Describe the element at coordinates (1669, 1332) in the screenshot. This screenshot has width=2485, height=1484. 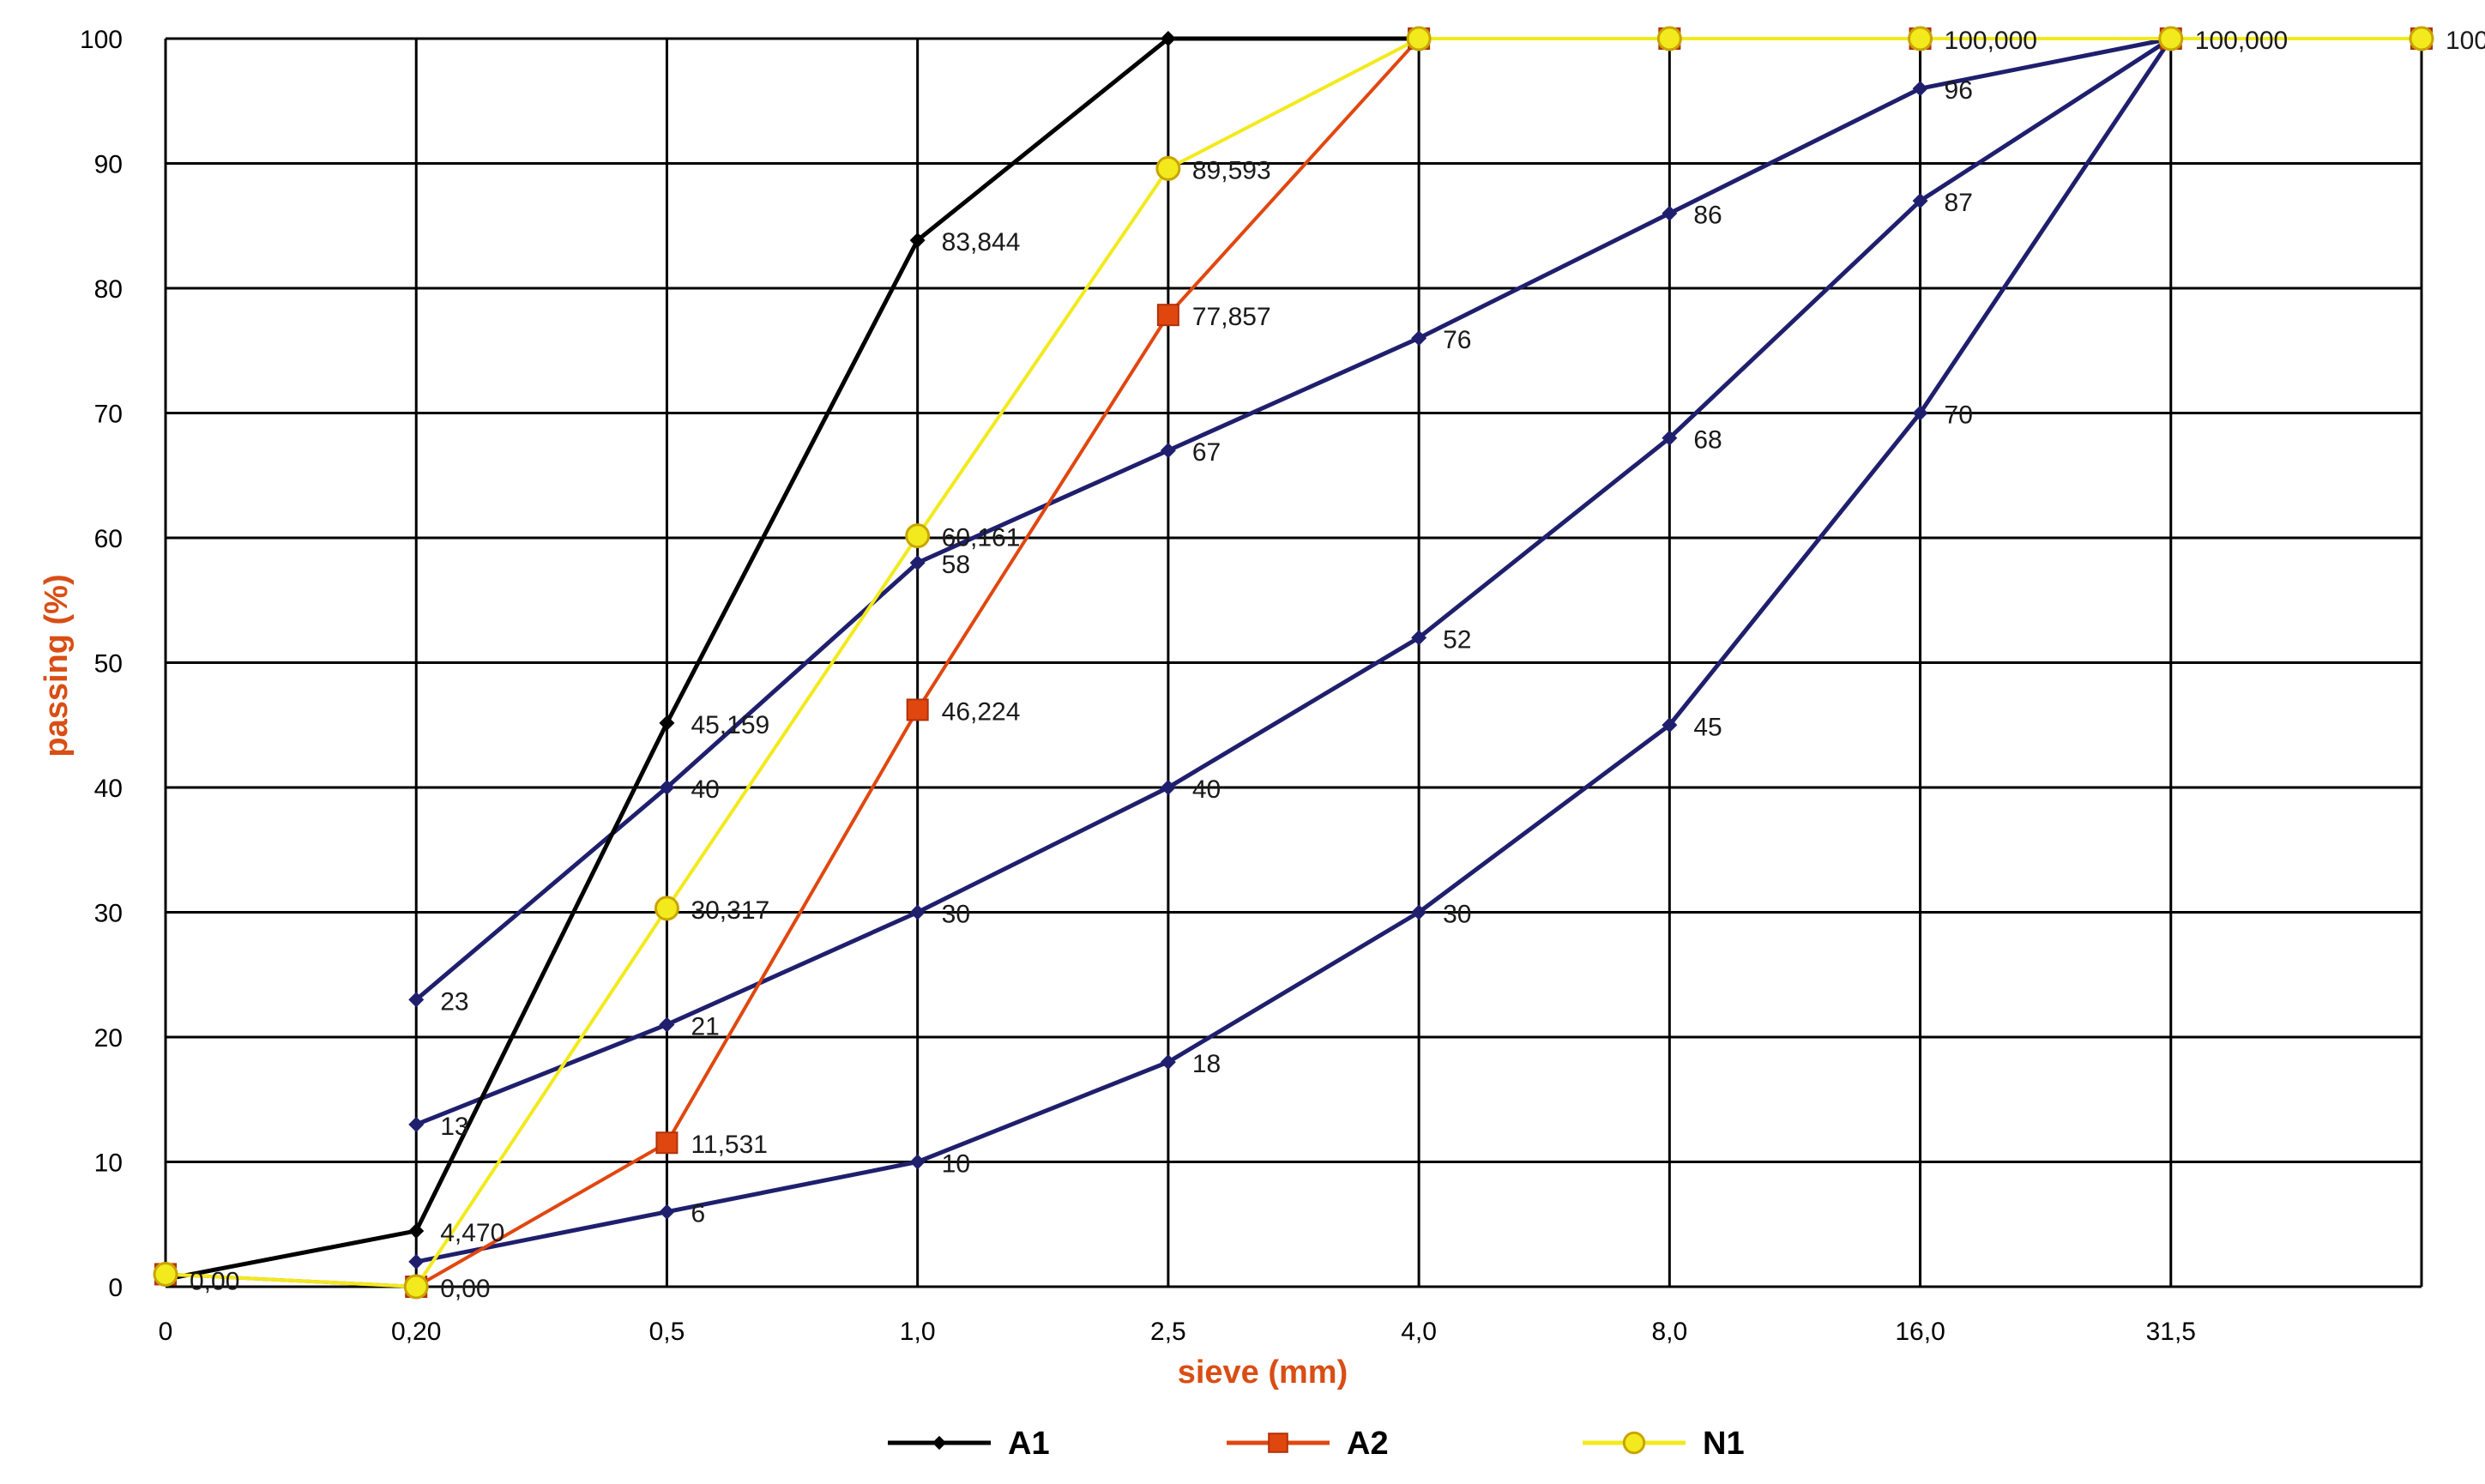
I see `x-tick-label: 8,0` at that location.